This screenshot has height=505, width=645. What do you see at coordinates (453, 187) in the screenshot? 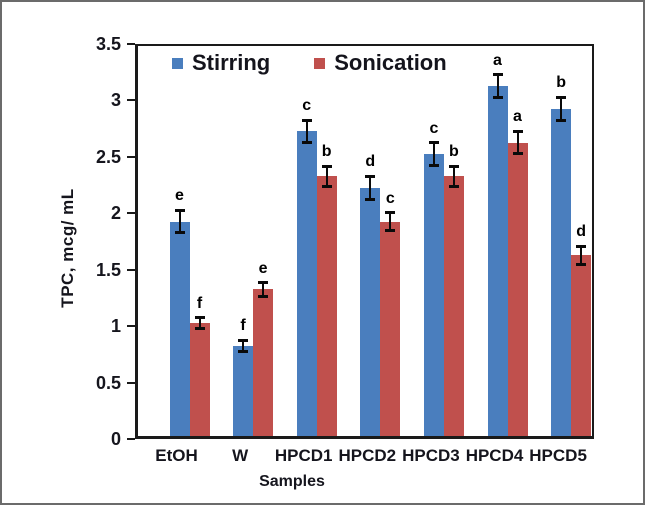
I see `error-cap-bottom-sonication-HPCD3` at bounding box center [453, 187].